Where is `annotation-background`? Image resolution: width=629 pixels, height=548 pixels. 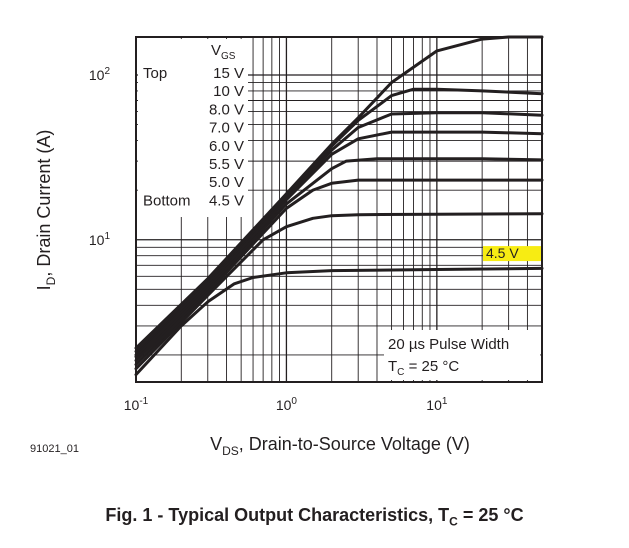 annotation-background is located at coordinates (462, 355).